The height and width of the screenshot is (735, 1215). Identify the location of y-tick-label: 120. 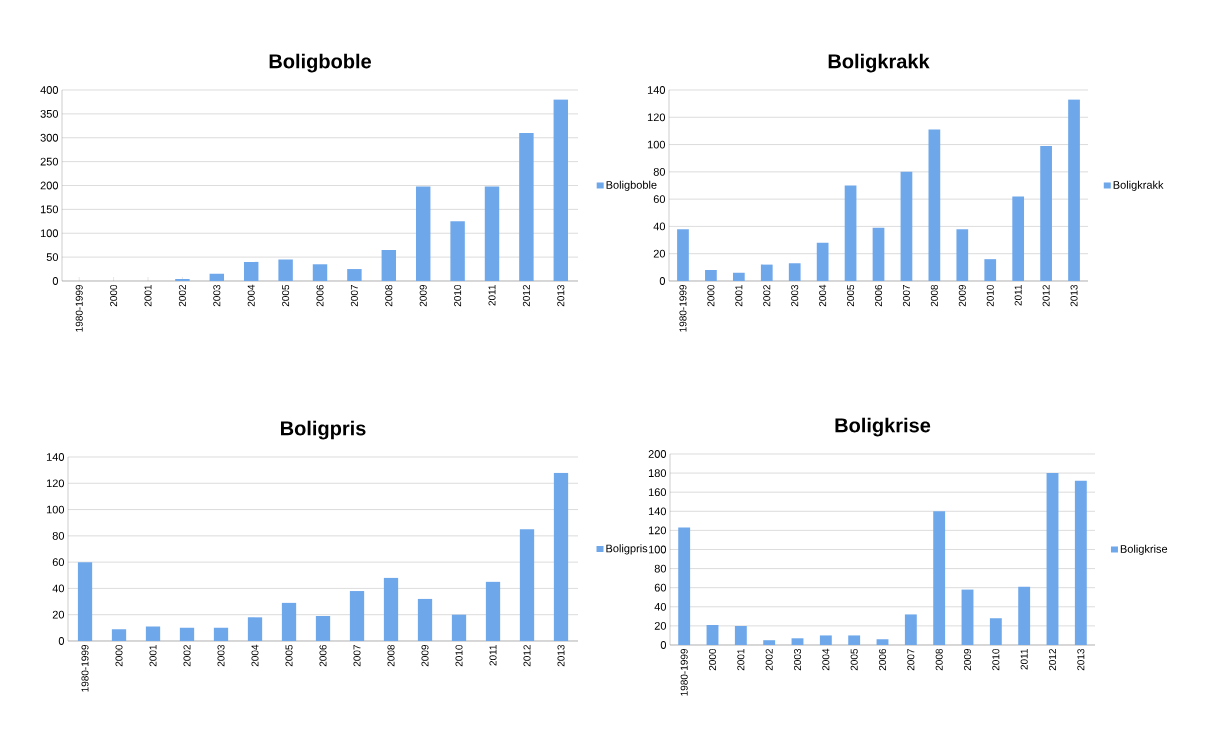
(55, 483).